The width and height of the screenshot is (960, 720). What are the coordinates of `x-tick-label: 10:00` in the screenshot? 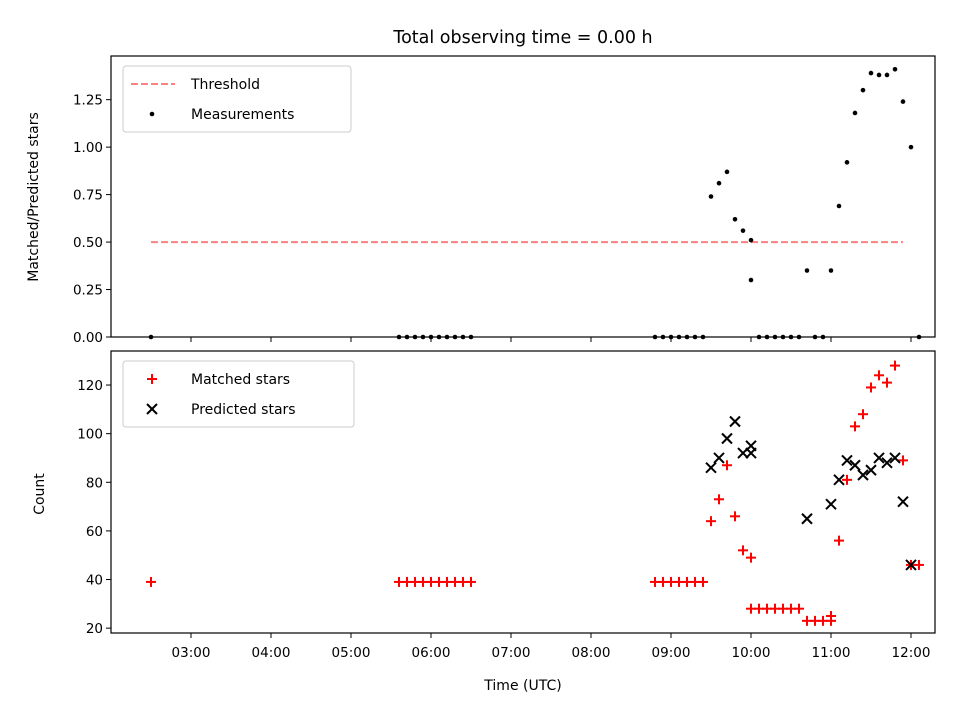 It's located at (751, 653).